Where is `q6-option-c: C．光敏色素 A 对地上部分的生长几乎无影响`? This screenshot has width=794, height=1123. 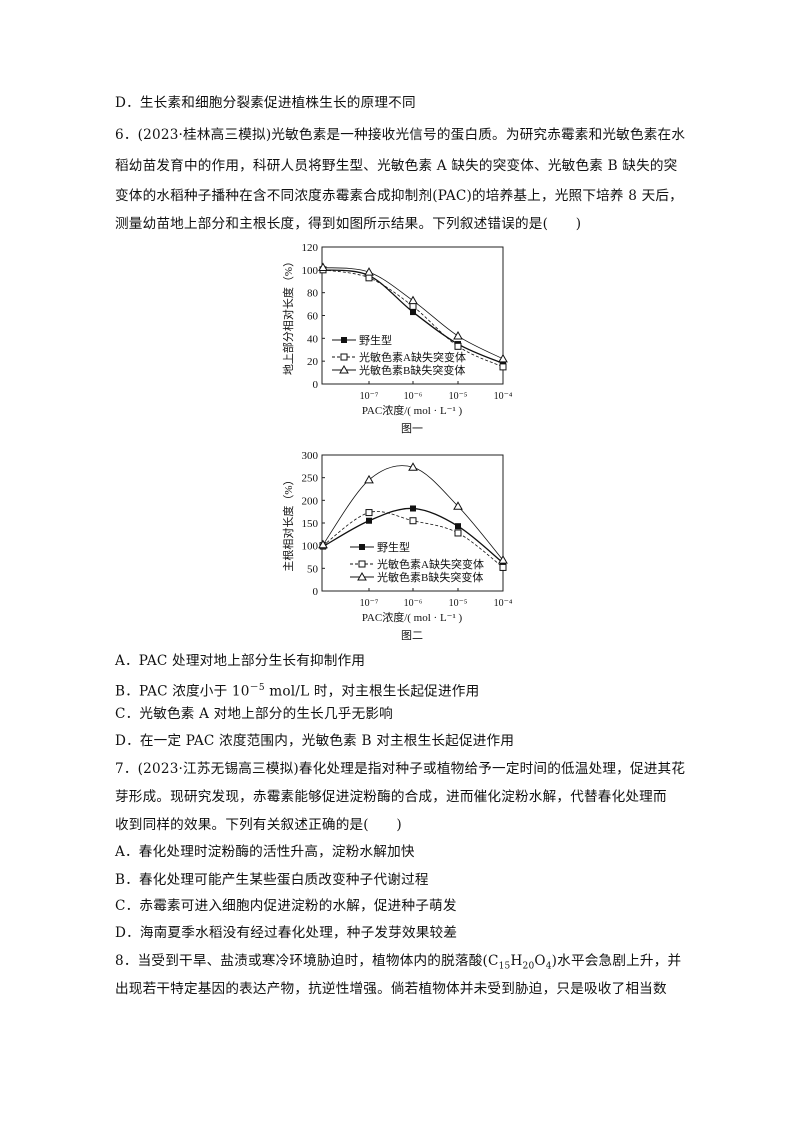 q6-option-c: C．光敏色素 A 对地上部分的生长几乎无影响 is located at coordinates (254, 714).